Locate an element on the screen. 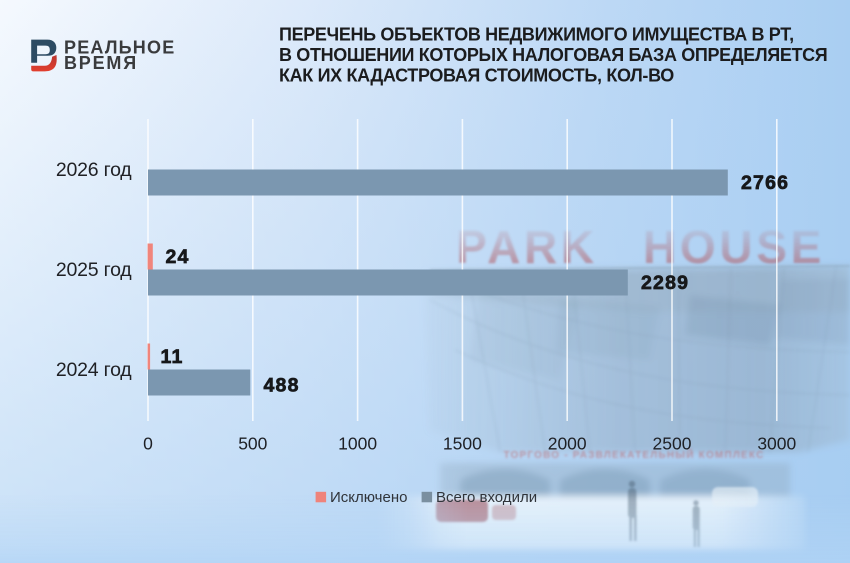 The image size is (850, 563). svg-text: ВРЕМЯ is located at coordinates (101, 63).